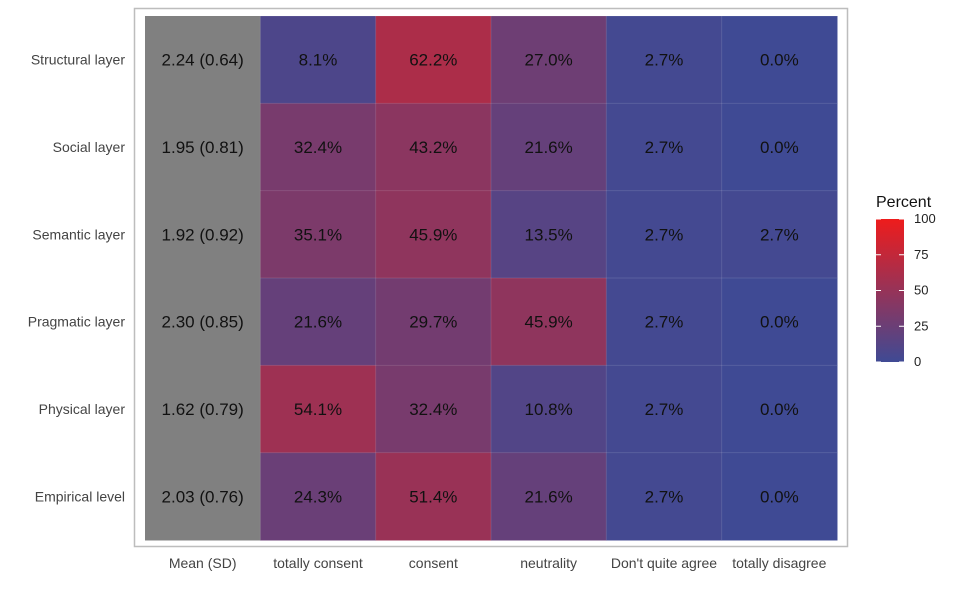  Describe the element at coordinates (921, 325) in the screenshot. I see `legend-tick-label: 25` at that location.